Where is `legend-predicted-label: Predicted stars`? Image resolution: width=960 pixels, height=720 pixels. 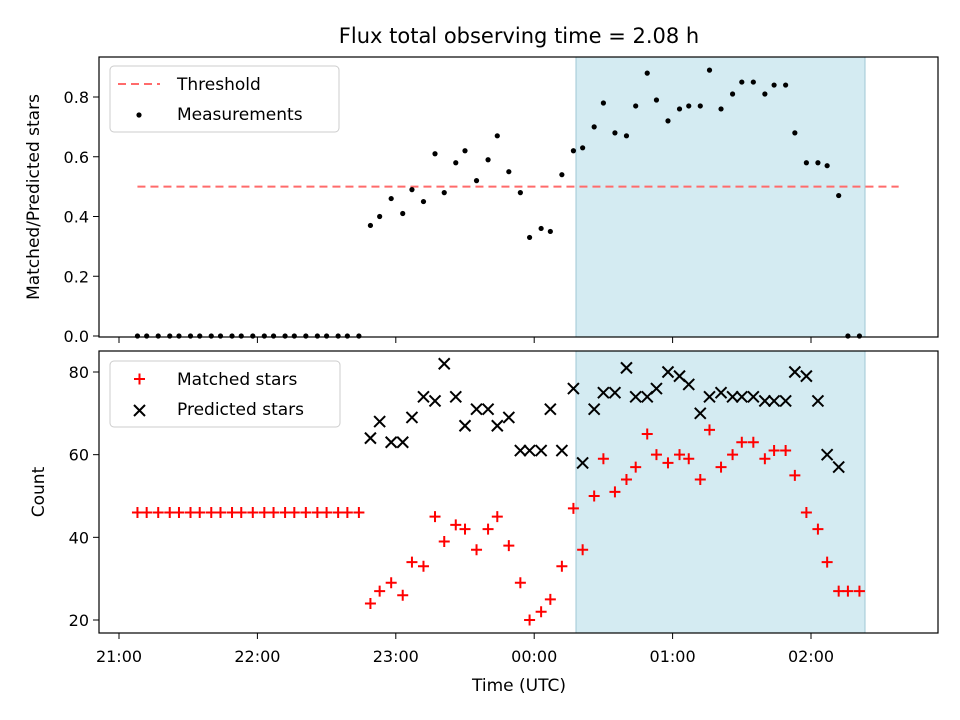 legend-predicted-label: Predicted stars is located at coordinates (240, 410).